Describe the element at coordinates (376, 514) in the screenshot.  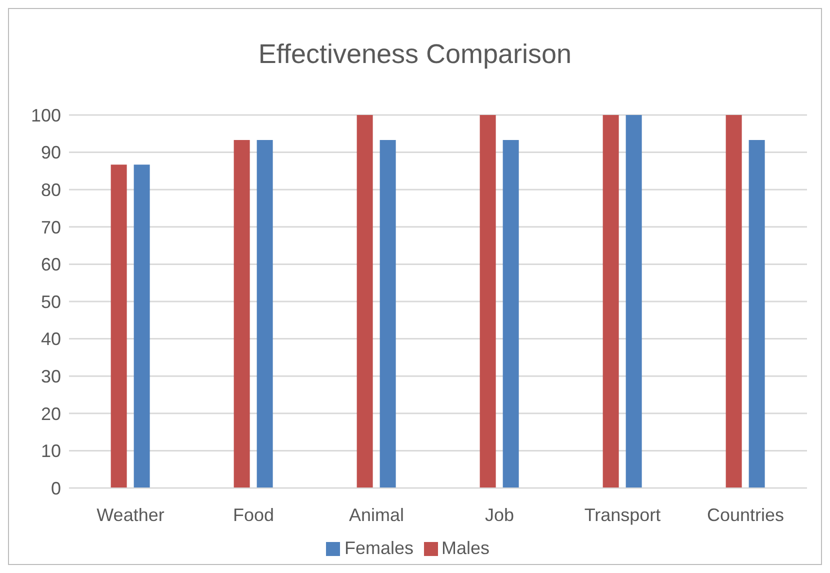
I see `x-tick-label: Animal` at that location.